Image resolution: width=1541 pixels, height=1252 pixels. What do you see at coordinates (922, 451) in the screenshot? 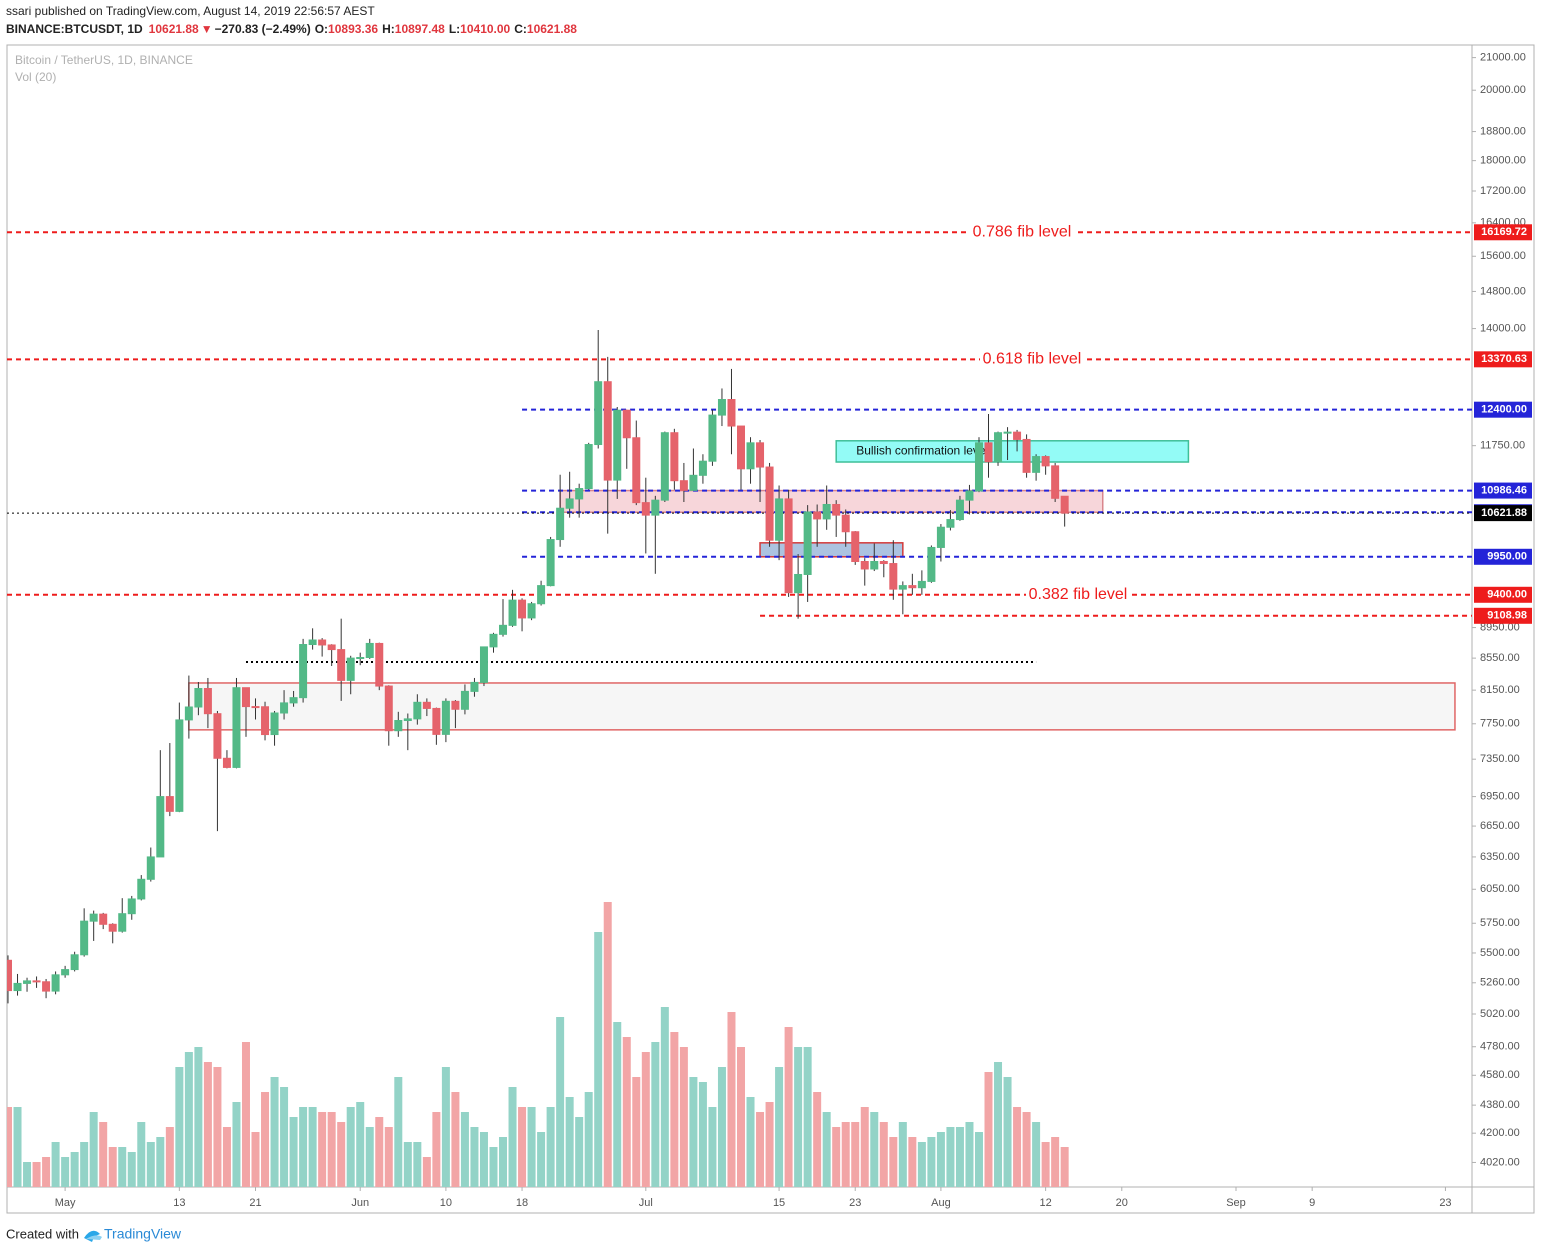
I see `zone-label: Bullish confirmation level` at bounding box center [922, 451].